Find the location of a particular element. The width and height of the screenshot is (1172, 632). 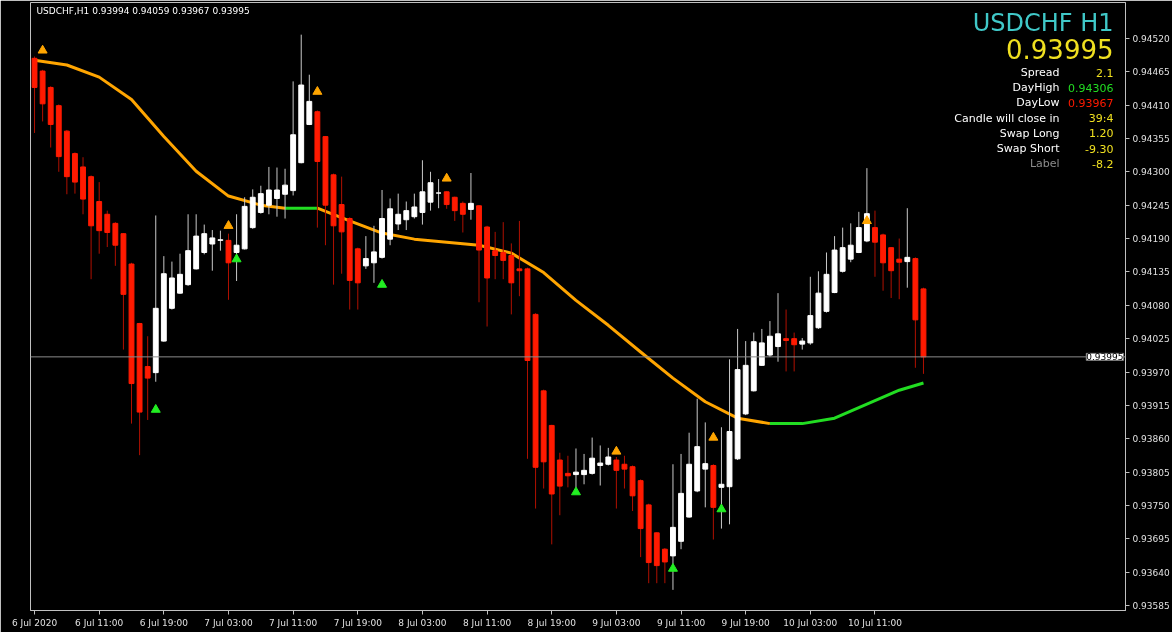

x-tick-label: 10 Jul 03:00 is located at coordinates (810, 622).